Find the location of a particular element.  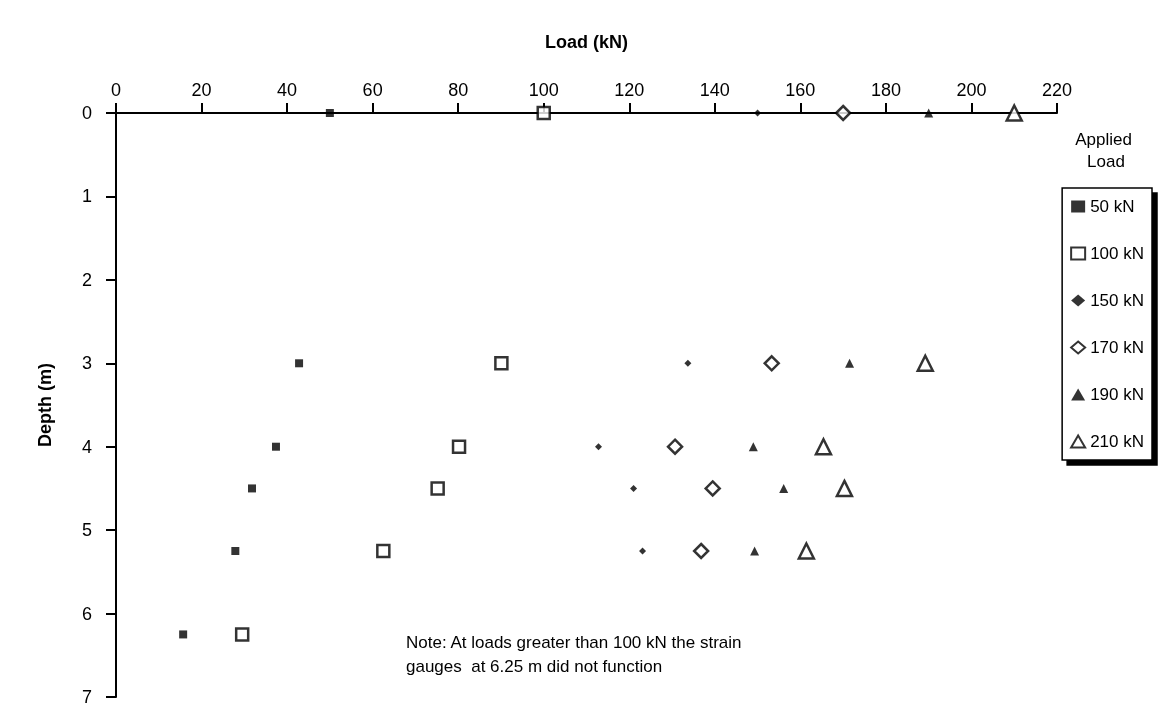

legend-label: 170 kN is located at coordinates (1117, 347).